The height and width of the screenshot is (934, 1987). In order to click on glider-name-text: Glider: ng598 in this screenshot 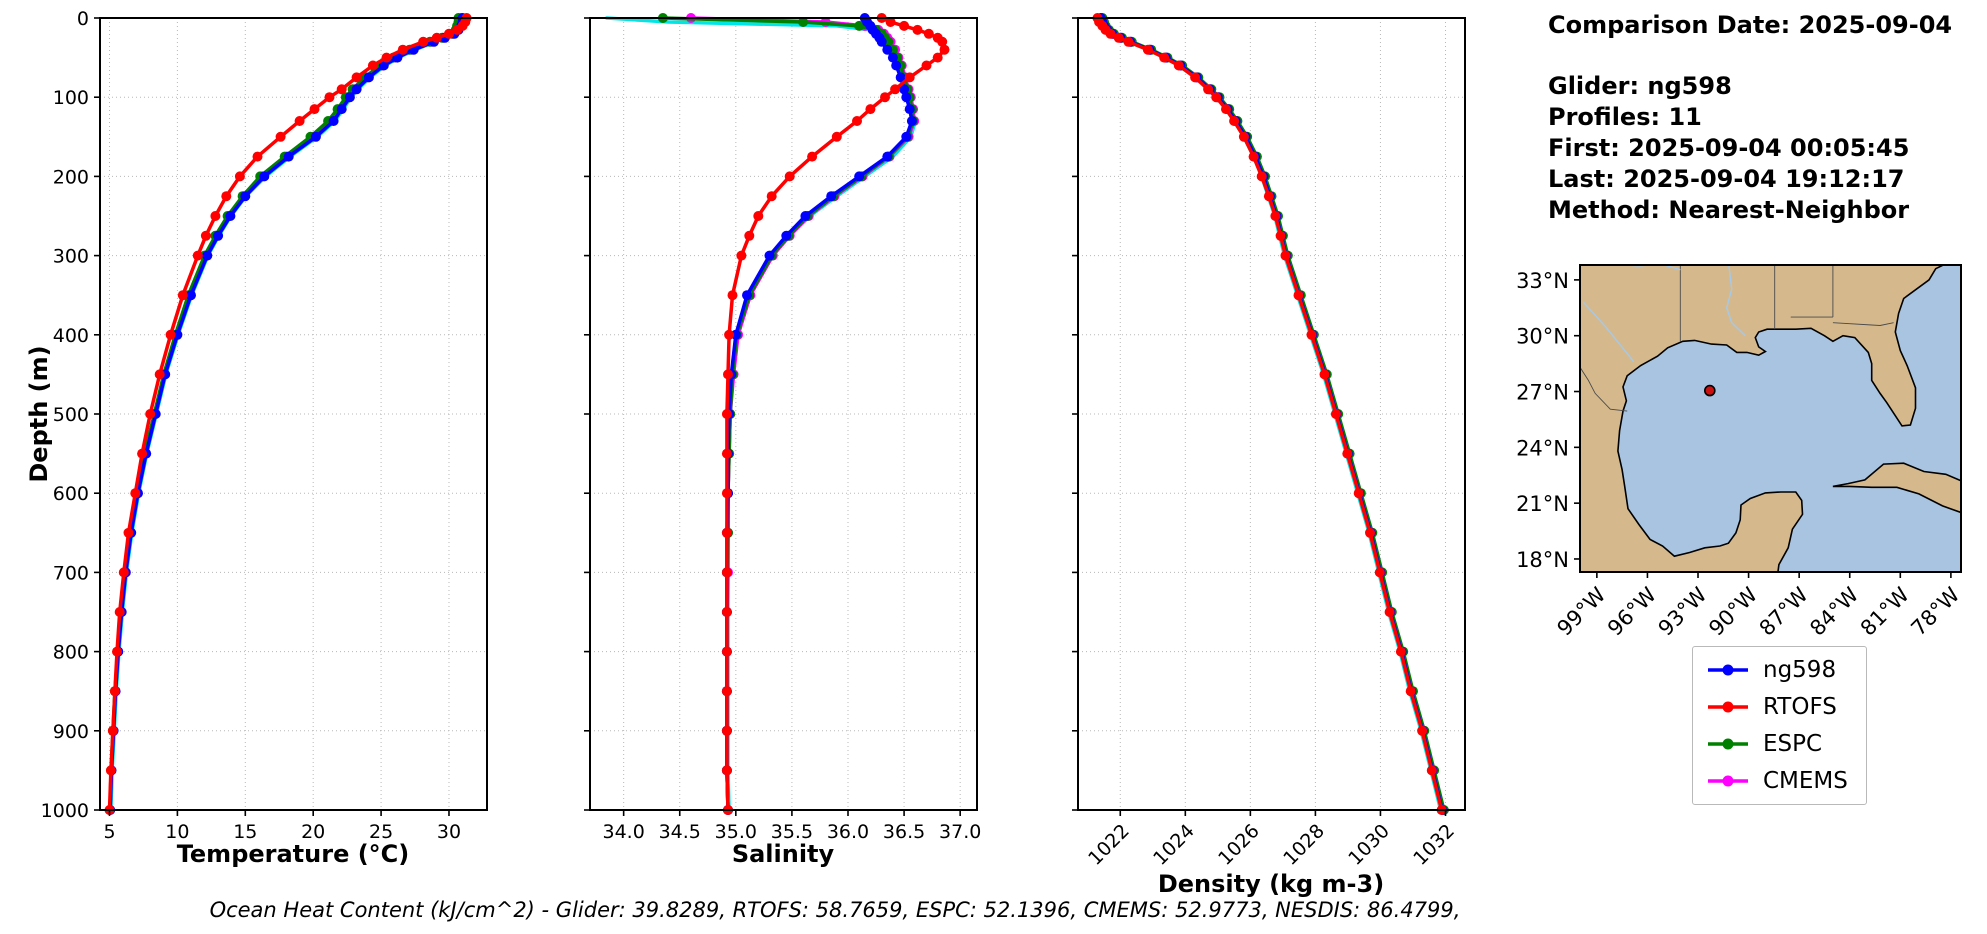, I will do `click(1640, 86)`.